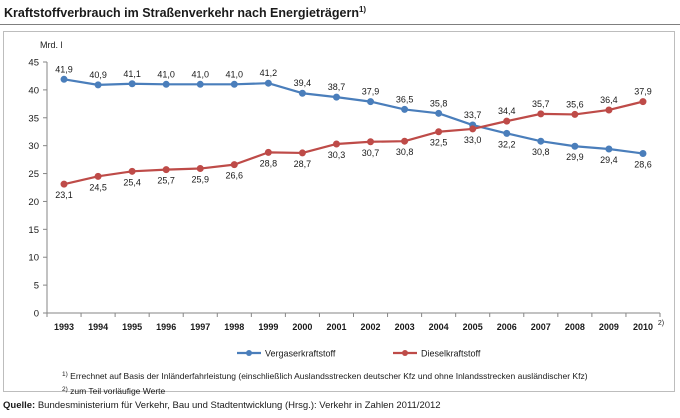  What do you see at coordinates (371, 153) in the screenshot?
I see `data-label-series-2: 30,7` at bounding box center [371, 153].